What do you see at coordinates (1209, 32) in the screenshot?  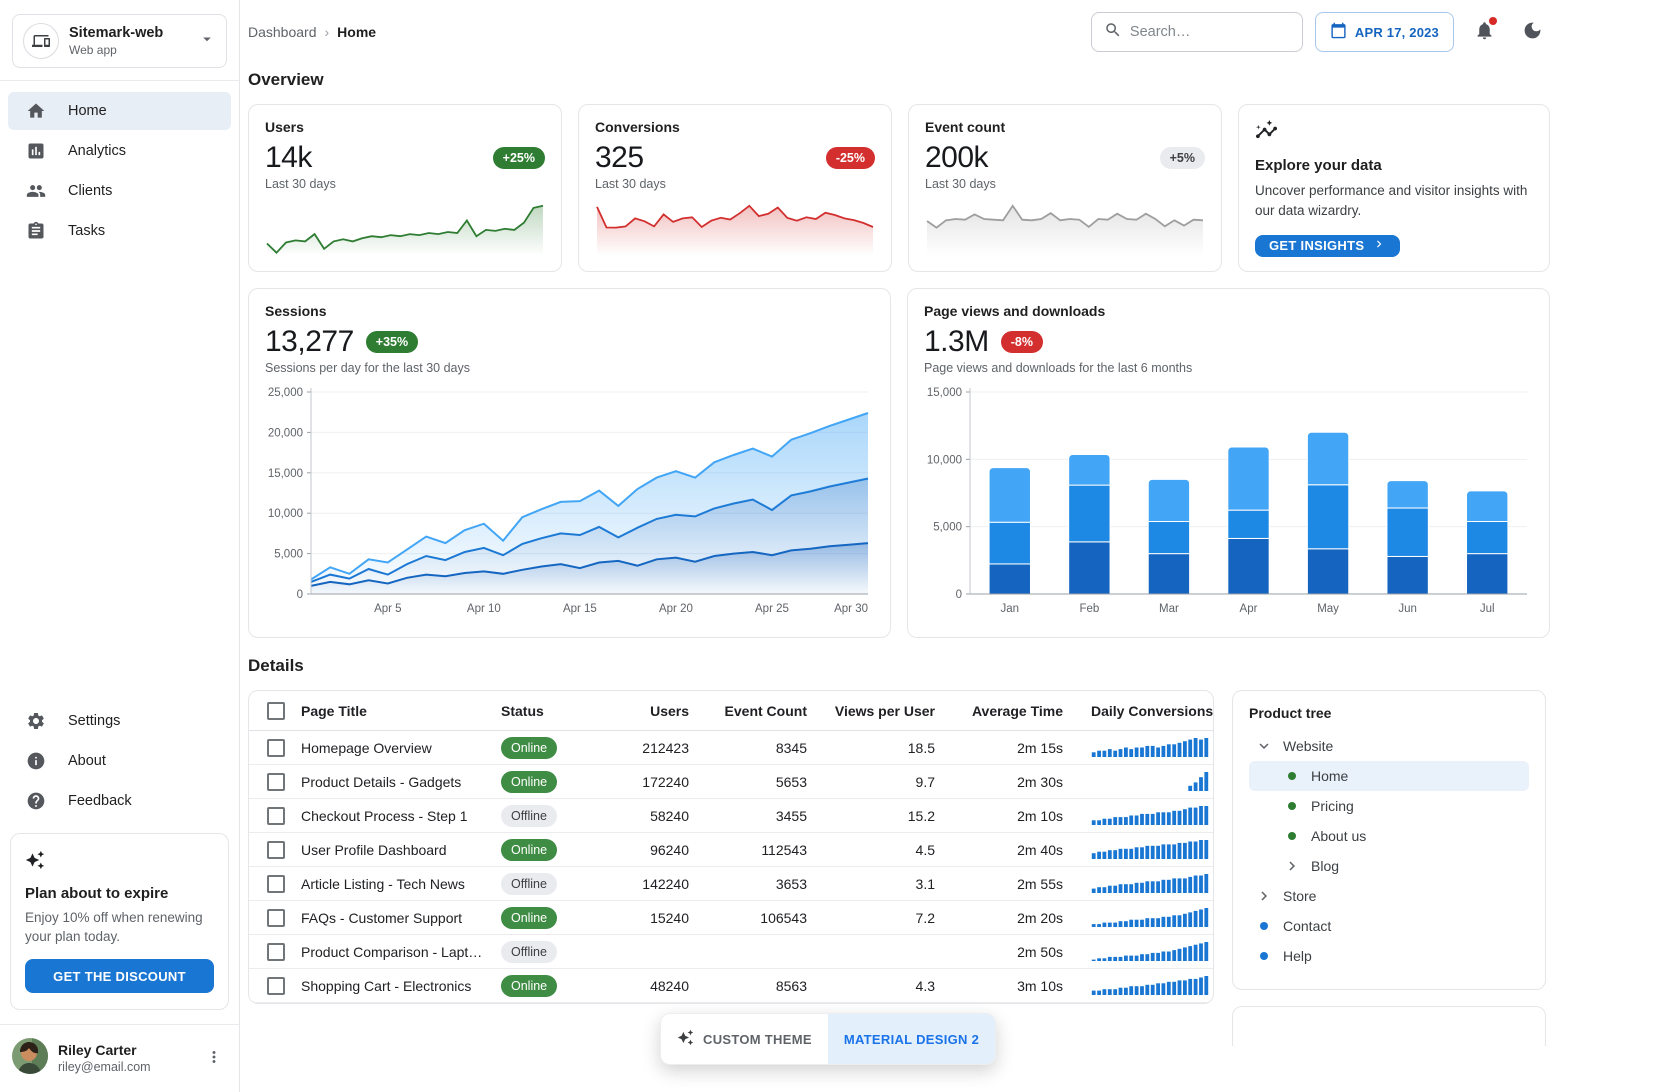 I see `search-input` at bounding box center [1209, 32].